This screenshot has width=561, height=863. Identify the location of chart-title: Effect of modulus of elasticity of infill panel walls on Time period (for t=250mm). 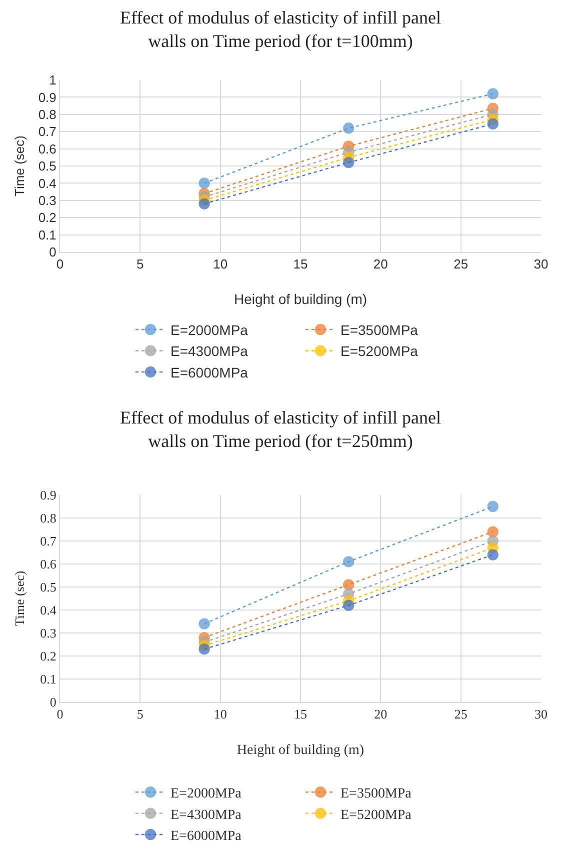
(281, 429).